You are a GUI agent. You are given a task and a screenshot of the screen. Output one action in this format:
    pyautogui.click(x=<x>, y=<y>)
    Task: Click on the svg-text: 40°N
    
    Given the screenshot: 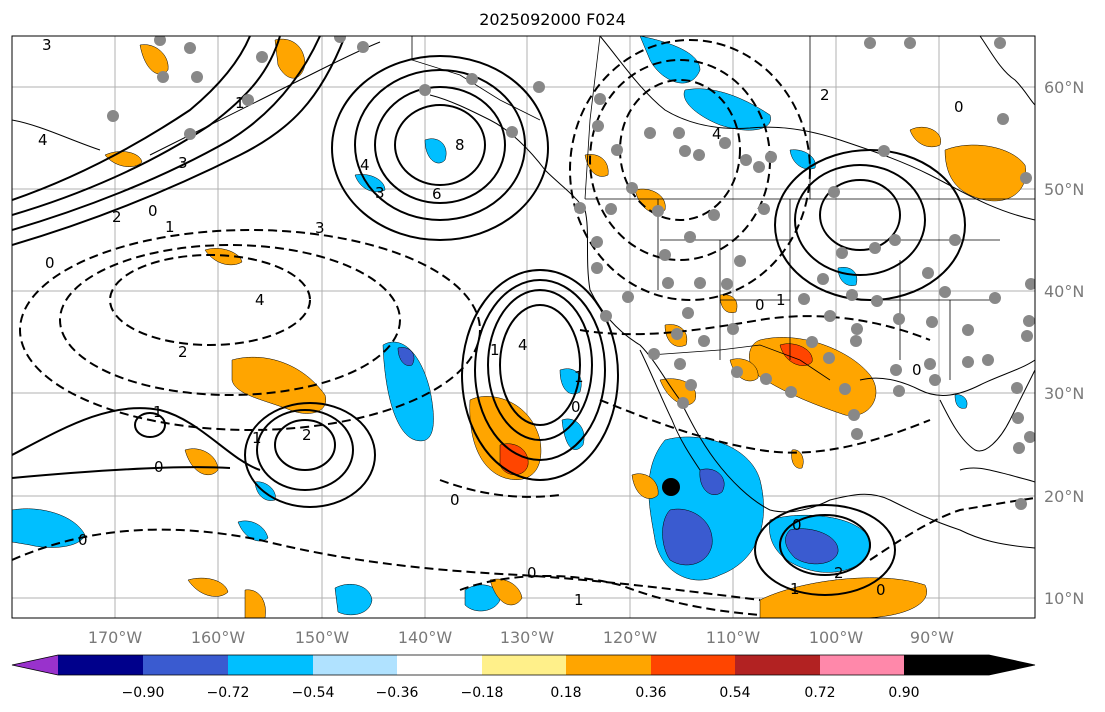 What is the action you would take?
    pyautogui.click(x=1064, y=291)
    